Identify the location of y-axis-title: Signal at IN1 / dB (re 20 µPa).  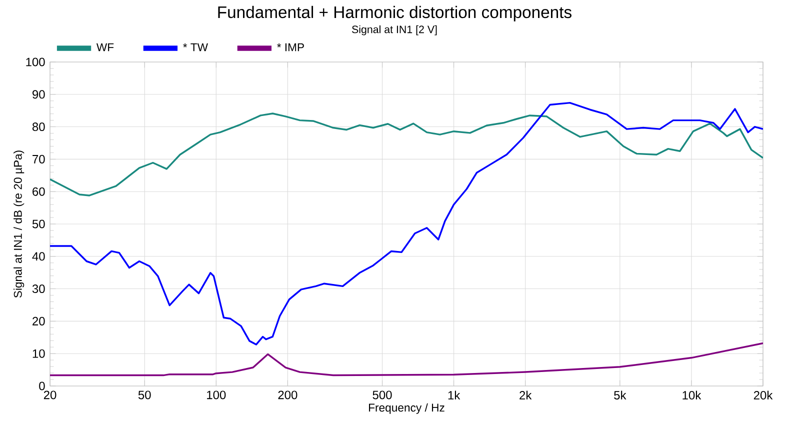
(19, 224).